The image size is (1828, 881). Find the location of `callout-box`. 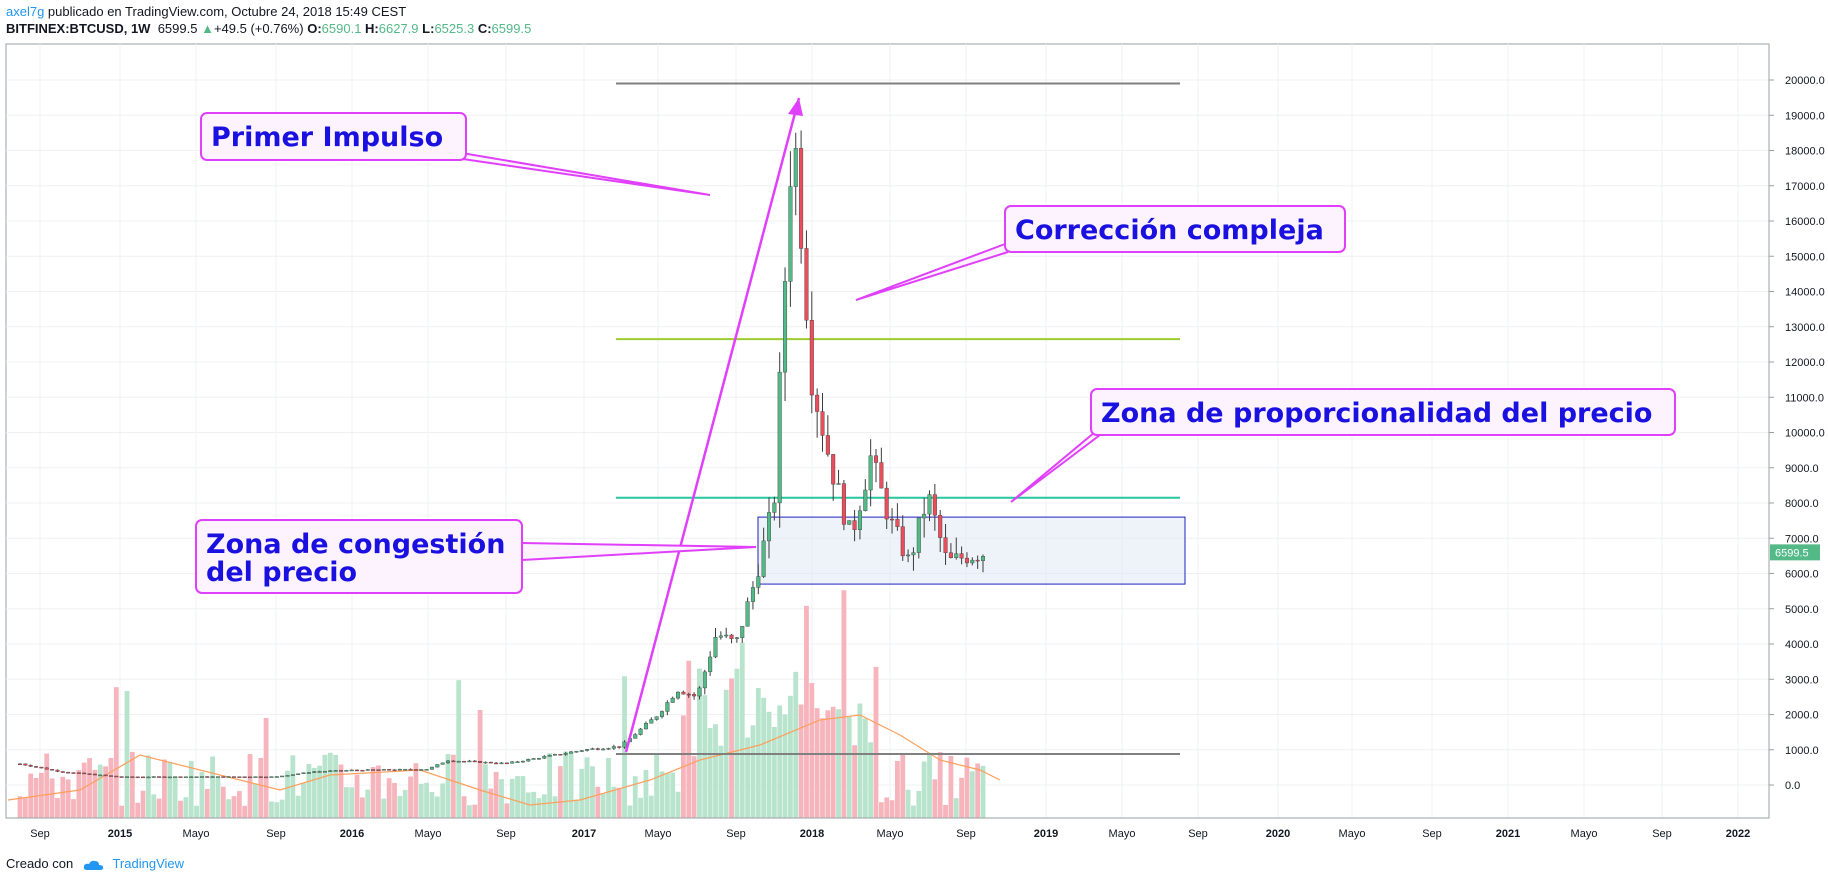

callout-box is located at coordinates (333, 136).